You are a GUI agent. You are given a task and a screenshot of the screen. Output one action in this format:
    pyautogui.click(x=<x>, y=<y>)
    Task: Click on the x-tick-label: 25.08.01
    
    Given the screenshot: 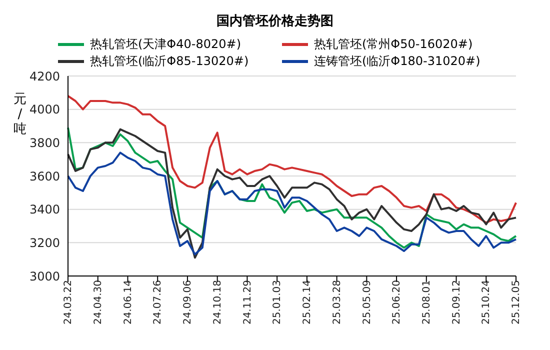 What is the action you would take?
    pyautogui.click(x=427, y=302)
    